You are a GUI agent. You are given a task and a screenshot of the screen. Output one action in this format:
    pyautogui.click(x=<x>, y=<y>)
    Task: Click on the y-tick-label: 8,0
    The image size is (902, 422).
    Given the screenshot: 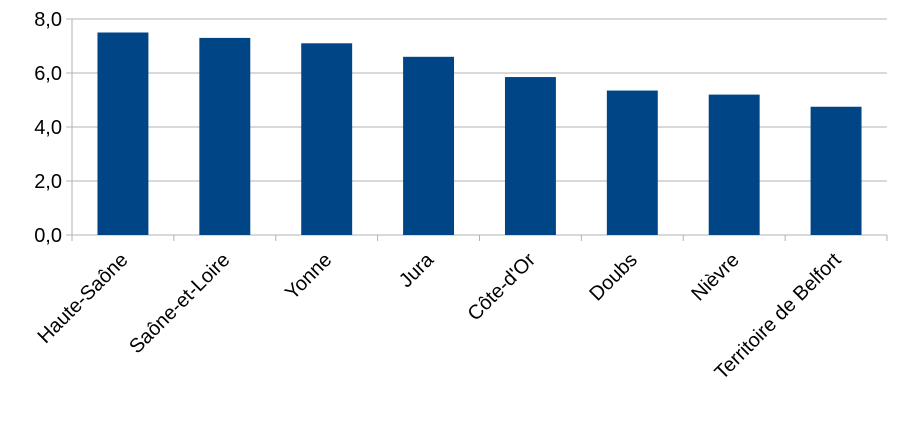 What is the action you would take?
    pyautogui.click(x=48, y=20)
    